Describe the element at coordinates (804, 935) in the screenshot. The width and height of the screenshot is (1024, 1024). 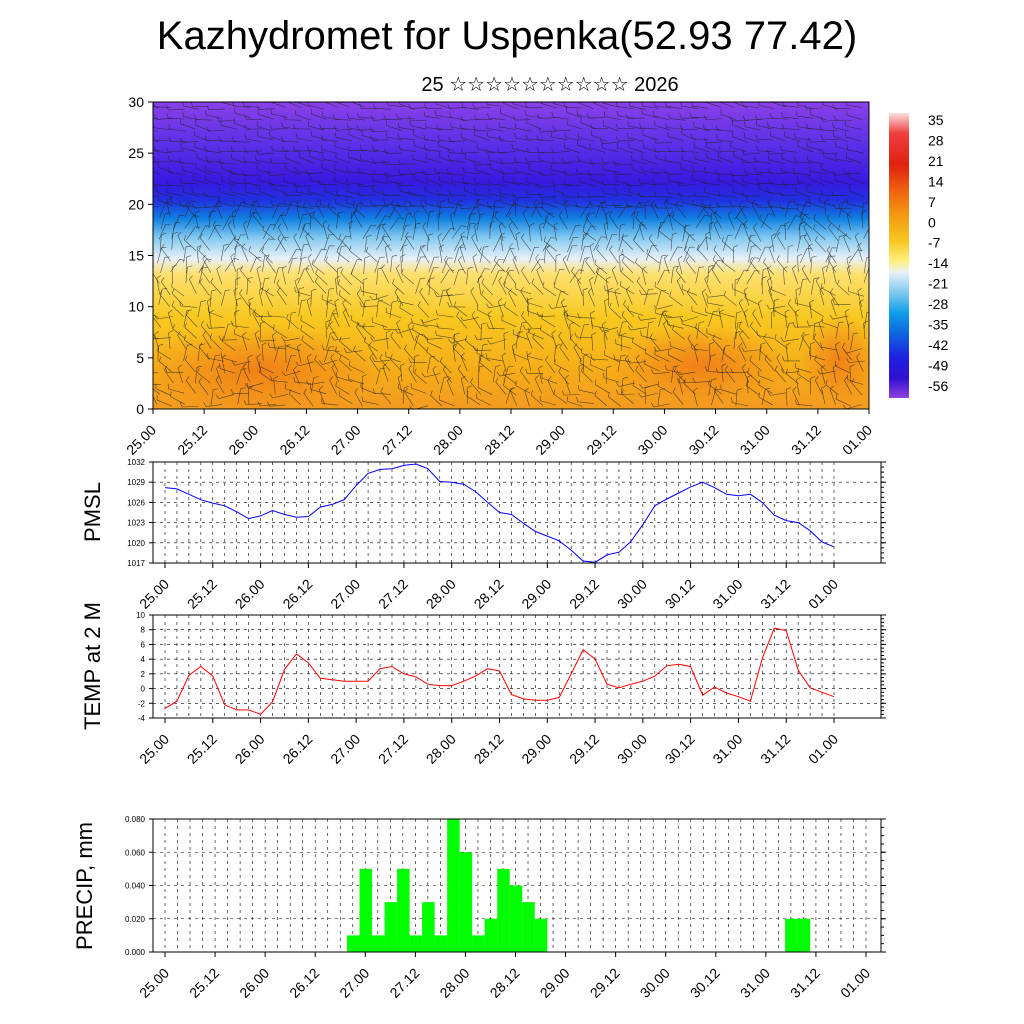
I see `precip-bar` at that location.